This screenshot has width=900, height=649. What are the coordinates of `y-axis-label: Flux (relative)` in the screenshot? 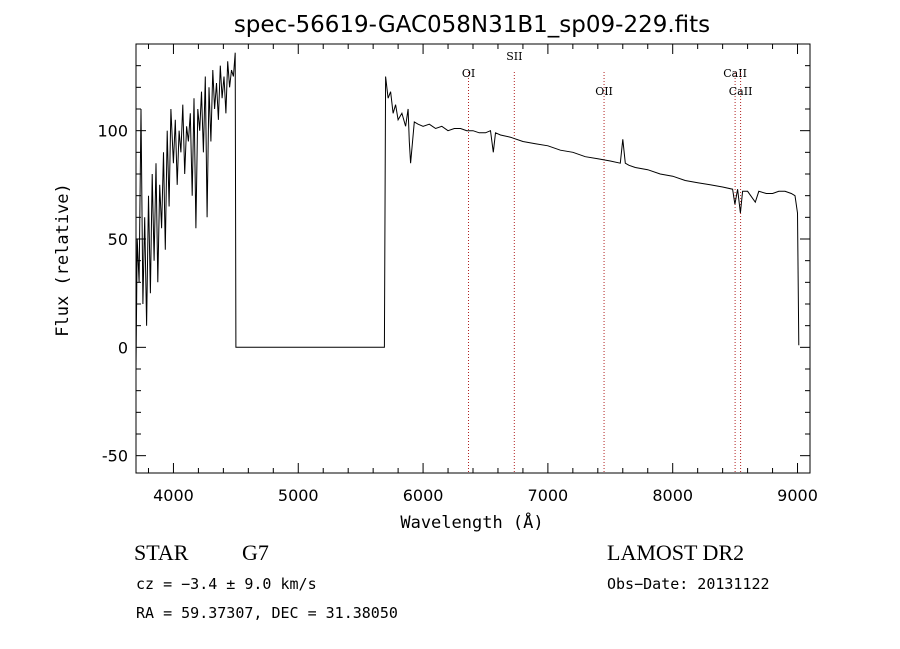 It's located at (63, 260).